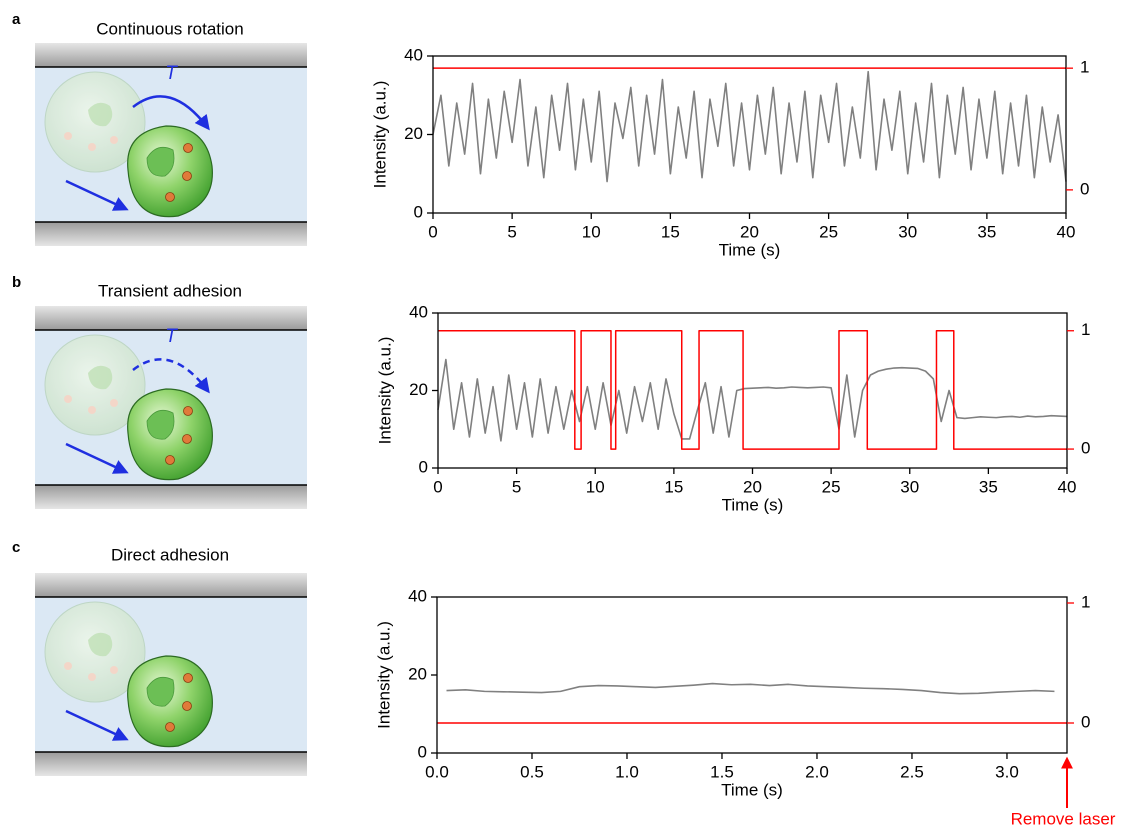  I want to click on x-tick-label: 2.0, so click(817, 771).